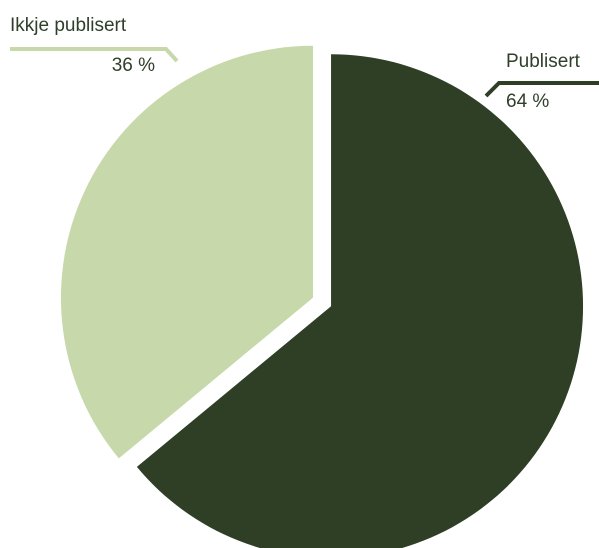 The width and height of the screenshot is (599, 548). I want to click on slice-value-ikkje-publisert: 36 %, so click(133, 65).